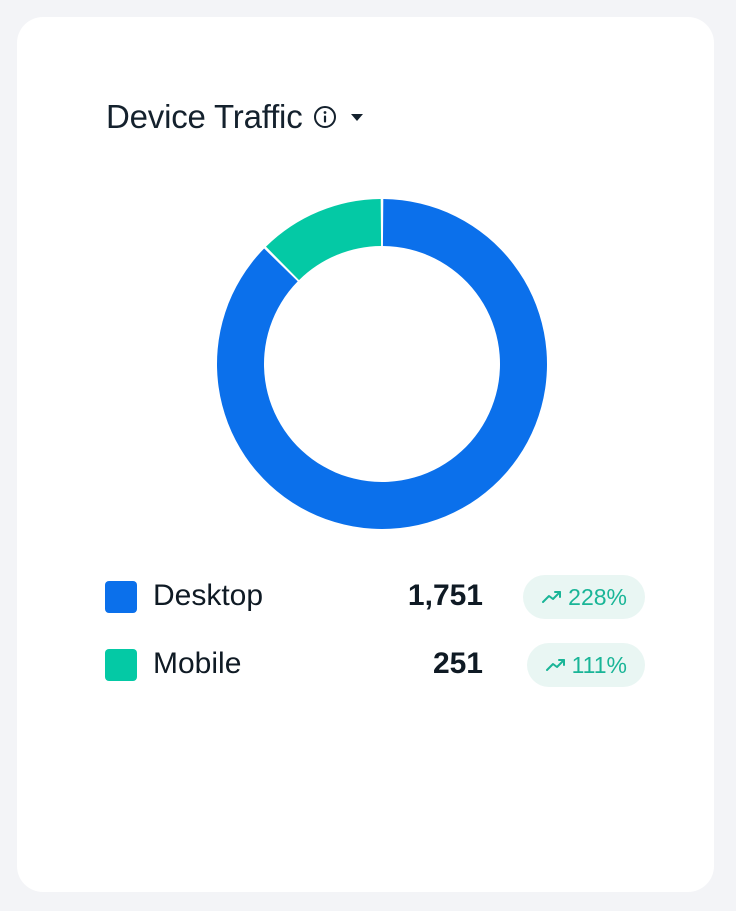 This screenshot has width=736, height=911. I want to click on legend-label: Mobile, so click(197, 663).